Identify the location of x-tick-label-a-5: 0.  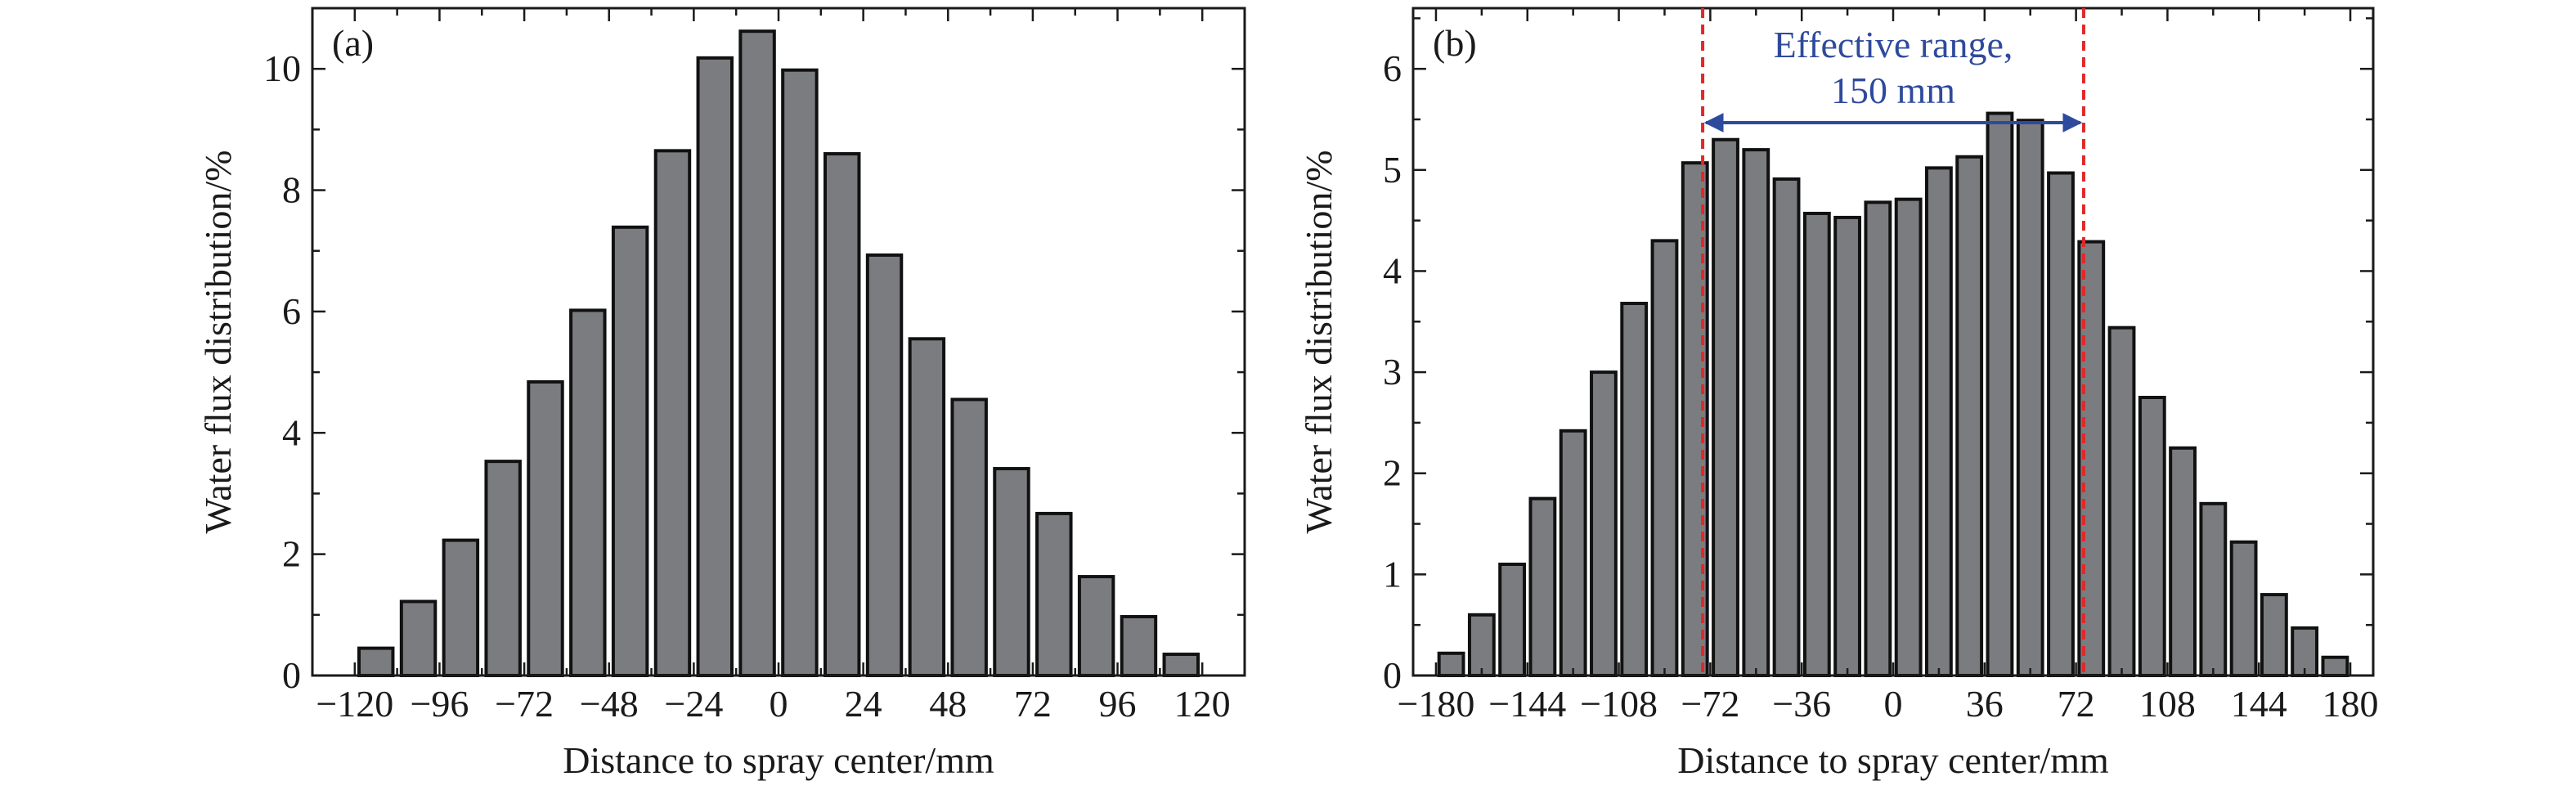
(779, 704).